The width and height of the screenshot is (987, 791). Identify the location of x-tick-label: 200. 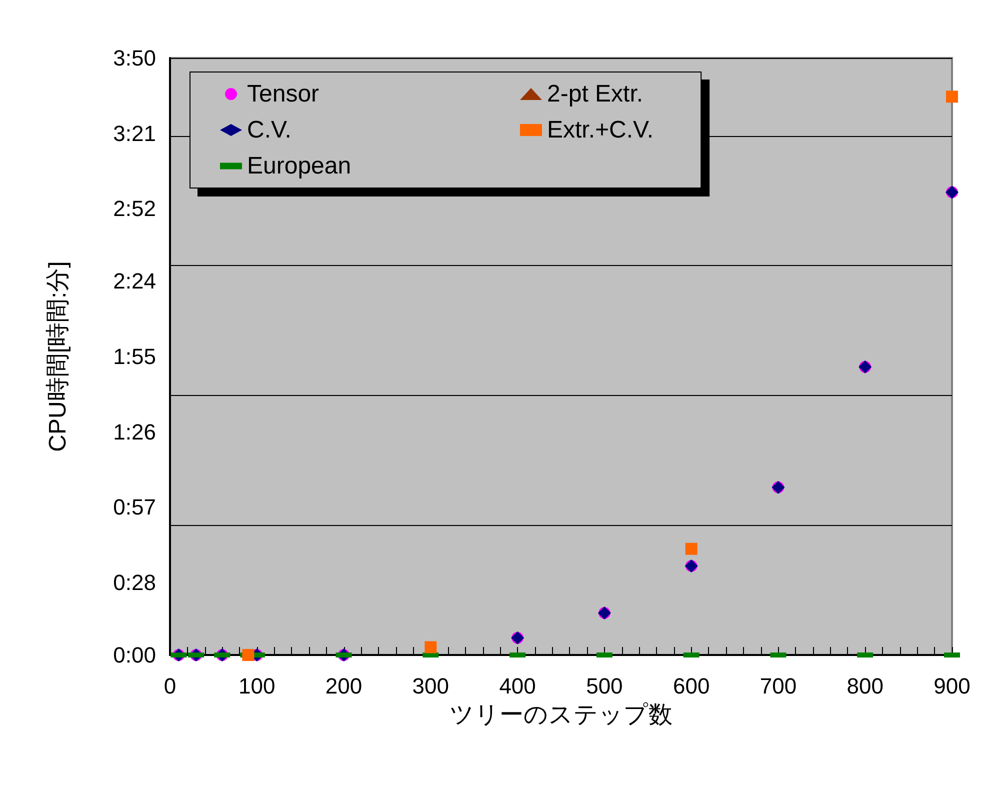
(343, 686).